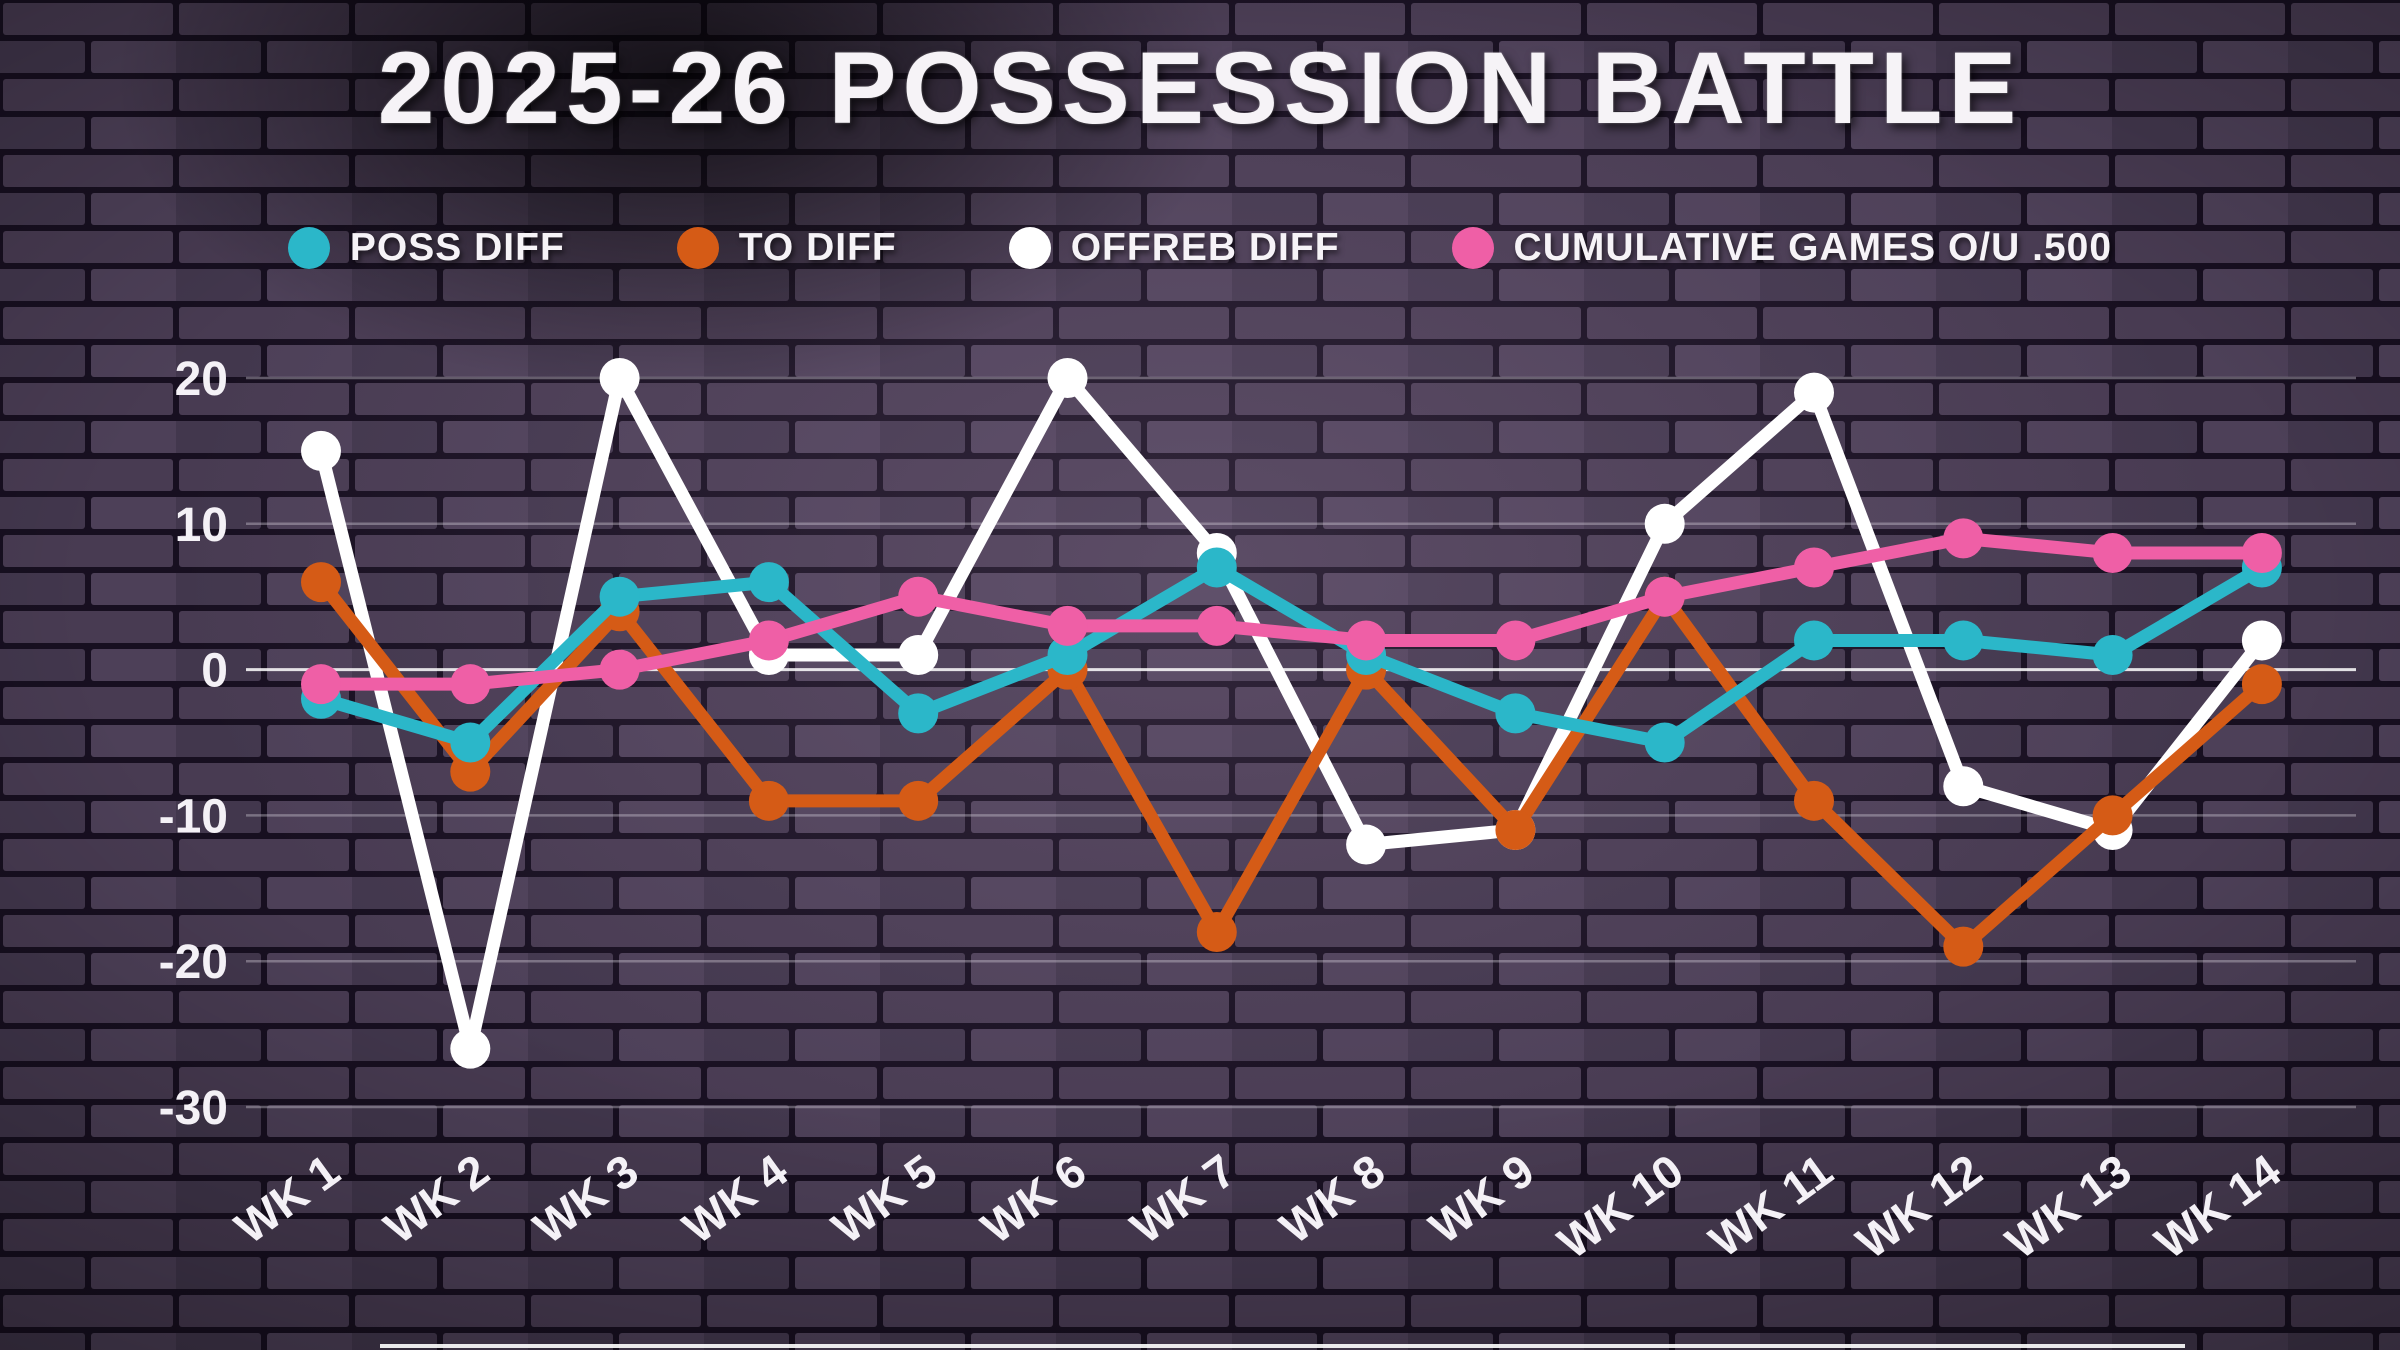  What do you see at coordinates (193, 1108) in the screenshot?
I see `y-axis-tick-label: -30` at bounding box center [193, 1108].